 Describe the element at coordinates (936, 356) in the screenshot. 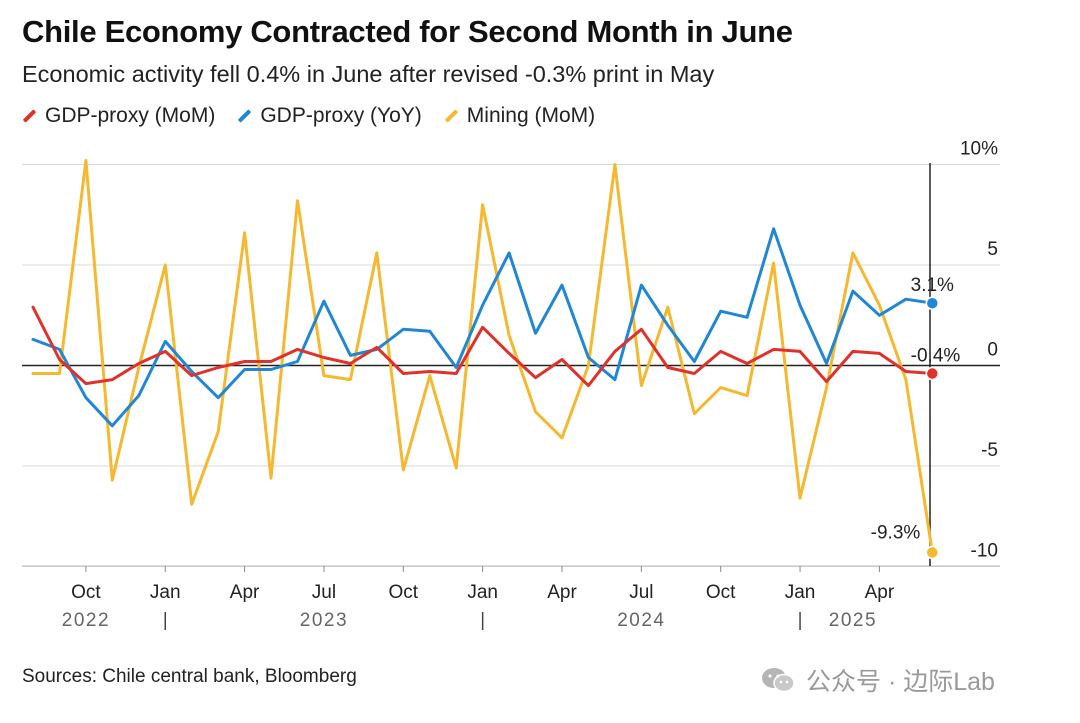

I see `data-label: -0.4%` at that location.